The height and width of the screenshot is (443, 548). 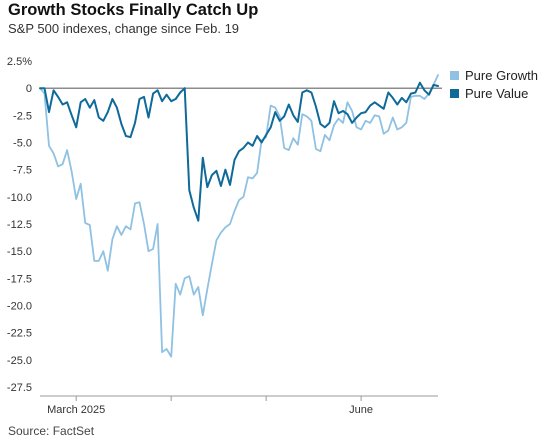 I want to click on chart-legend: Pure Growth Pure Value, so click(x=494, y=84).